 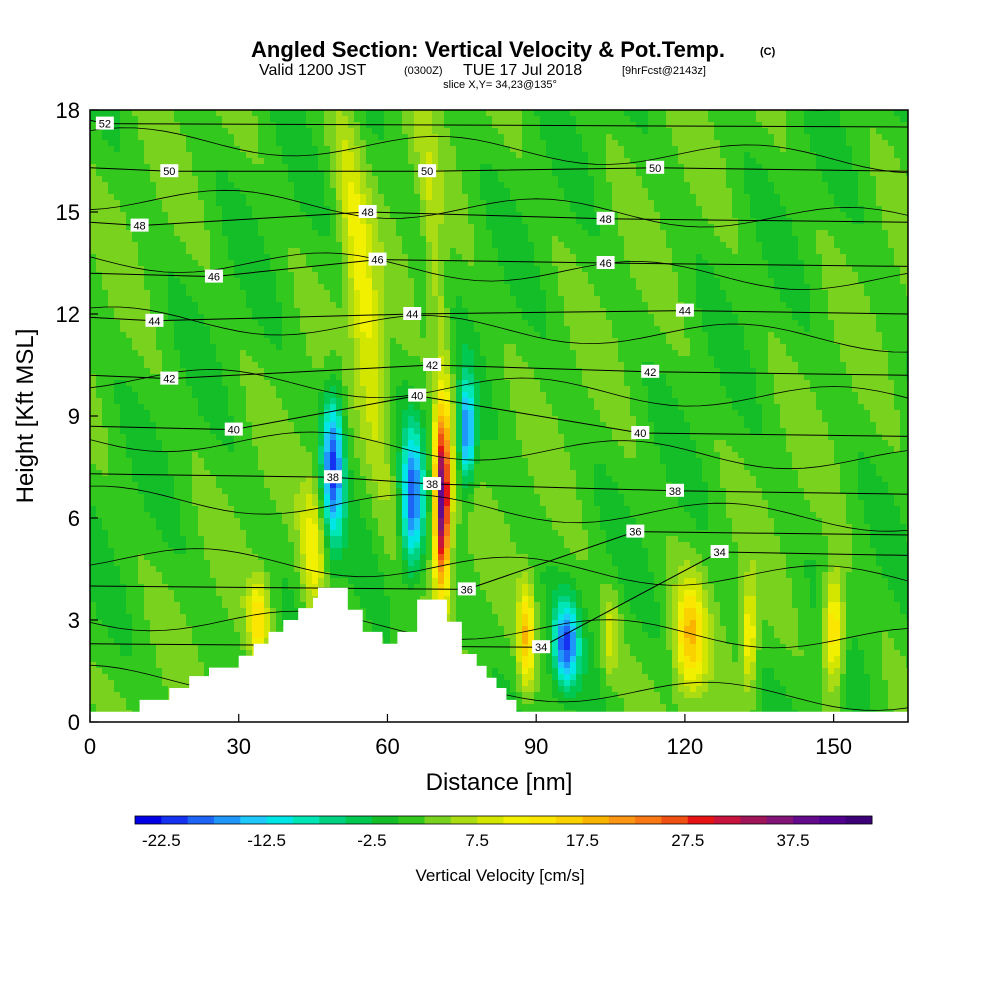 I want to click on y-tick-label: 12, so click(x=68, y=314).